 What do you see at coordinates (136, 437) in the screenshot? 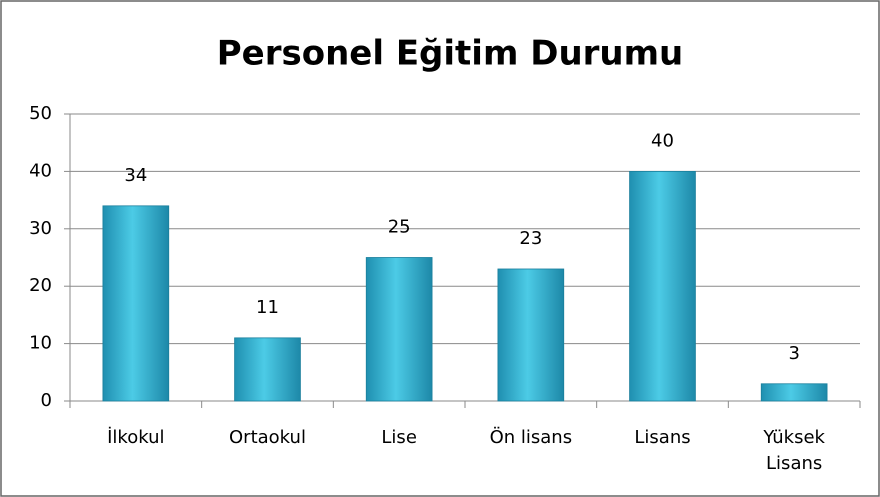
I see `x-tick-label: İlkokul` at bounding box center [136, 437].